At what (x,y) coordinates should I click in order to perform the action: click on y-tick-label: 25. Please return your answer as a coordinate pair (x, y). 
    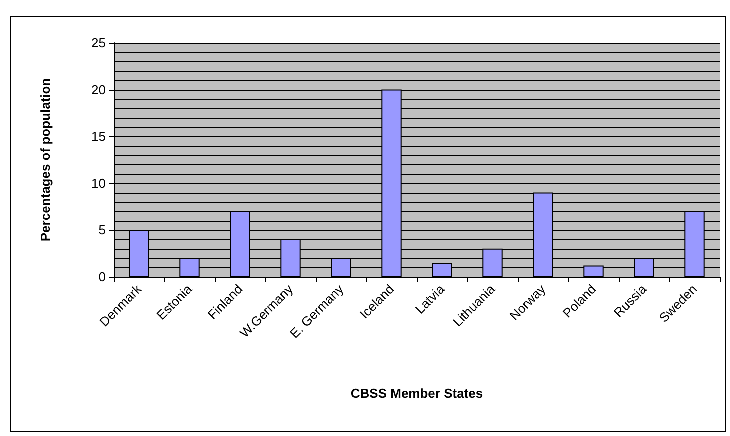
    Looking at the image, I should click on (99, 43).